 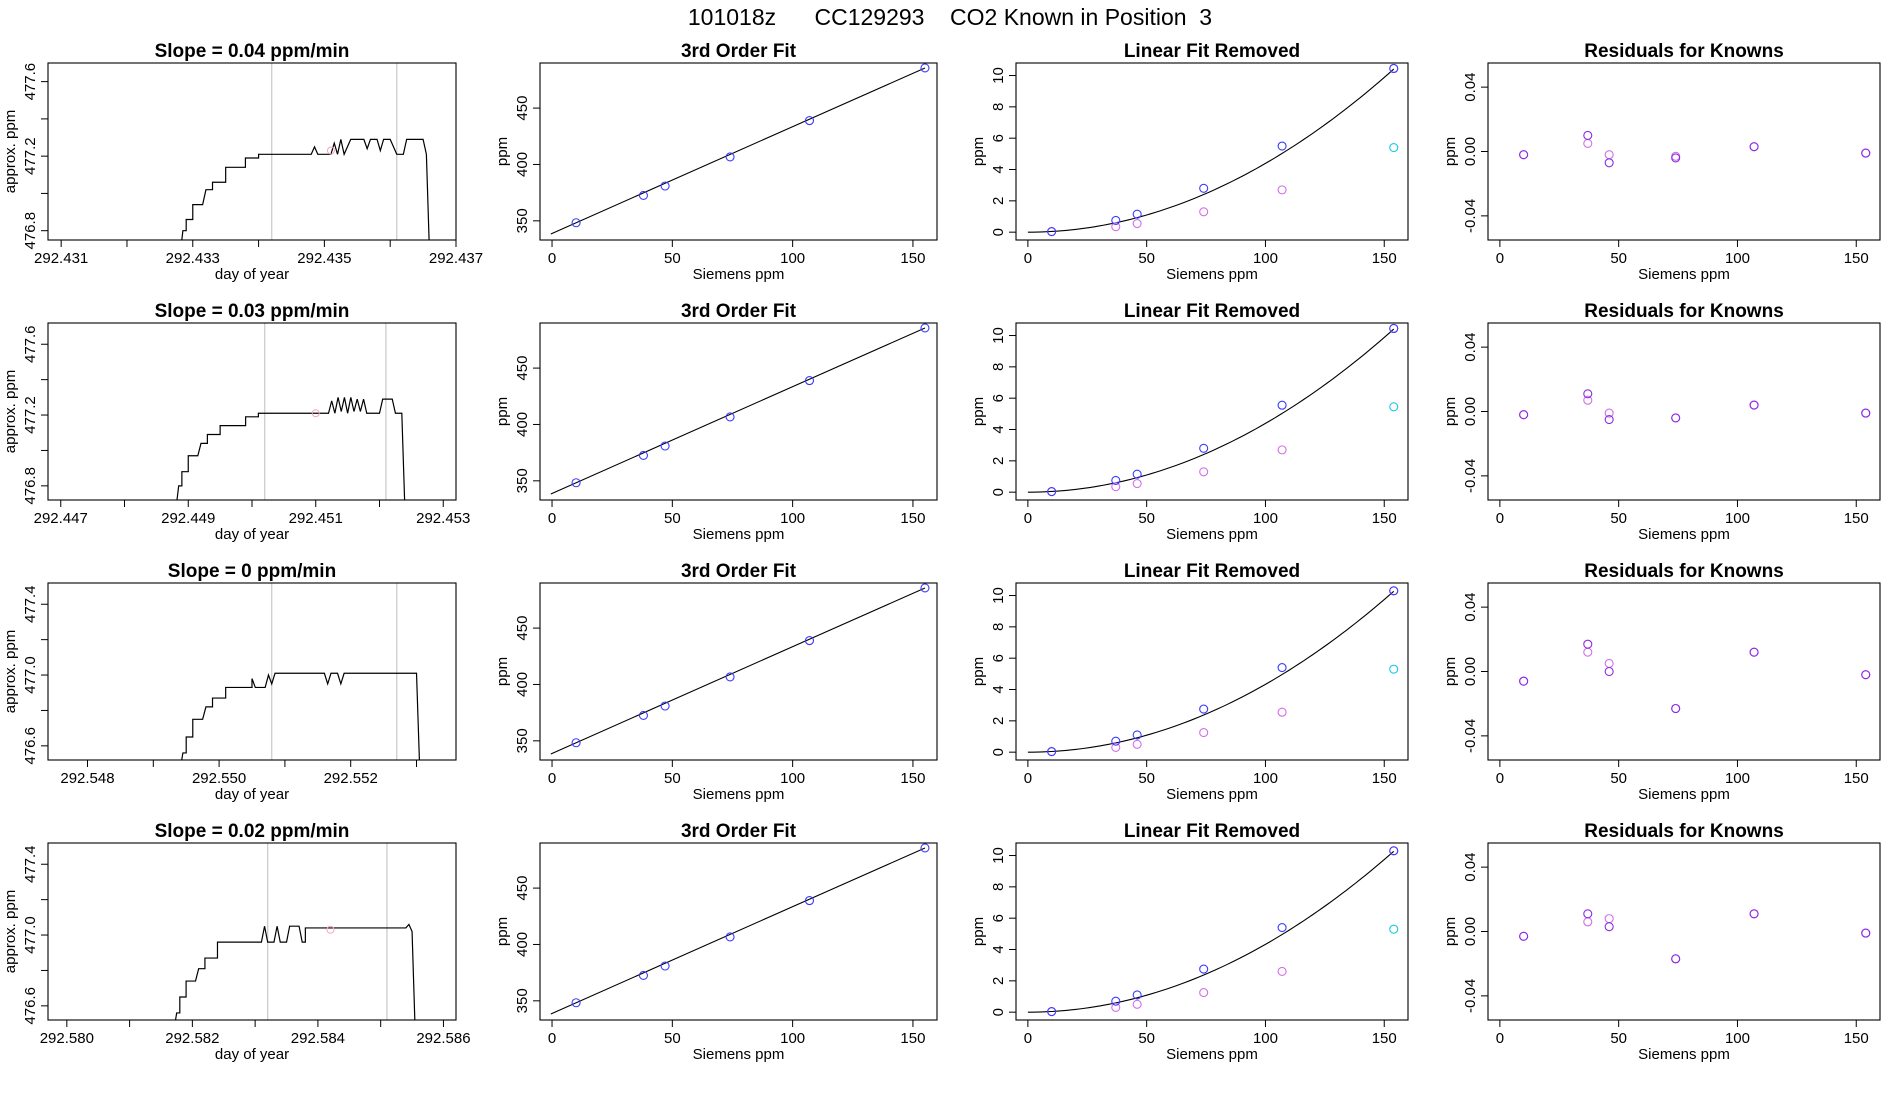 What do you see at coordinates (30, 675) in the screenshot?
I see `y-tick-label: 477.0` at bounding box center [30, 675].